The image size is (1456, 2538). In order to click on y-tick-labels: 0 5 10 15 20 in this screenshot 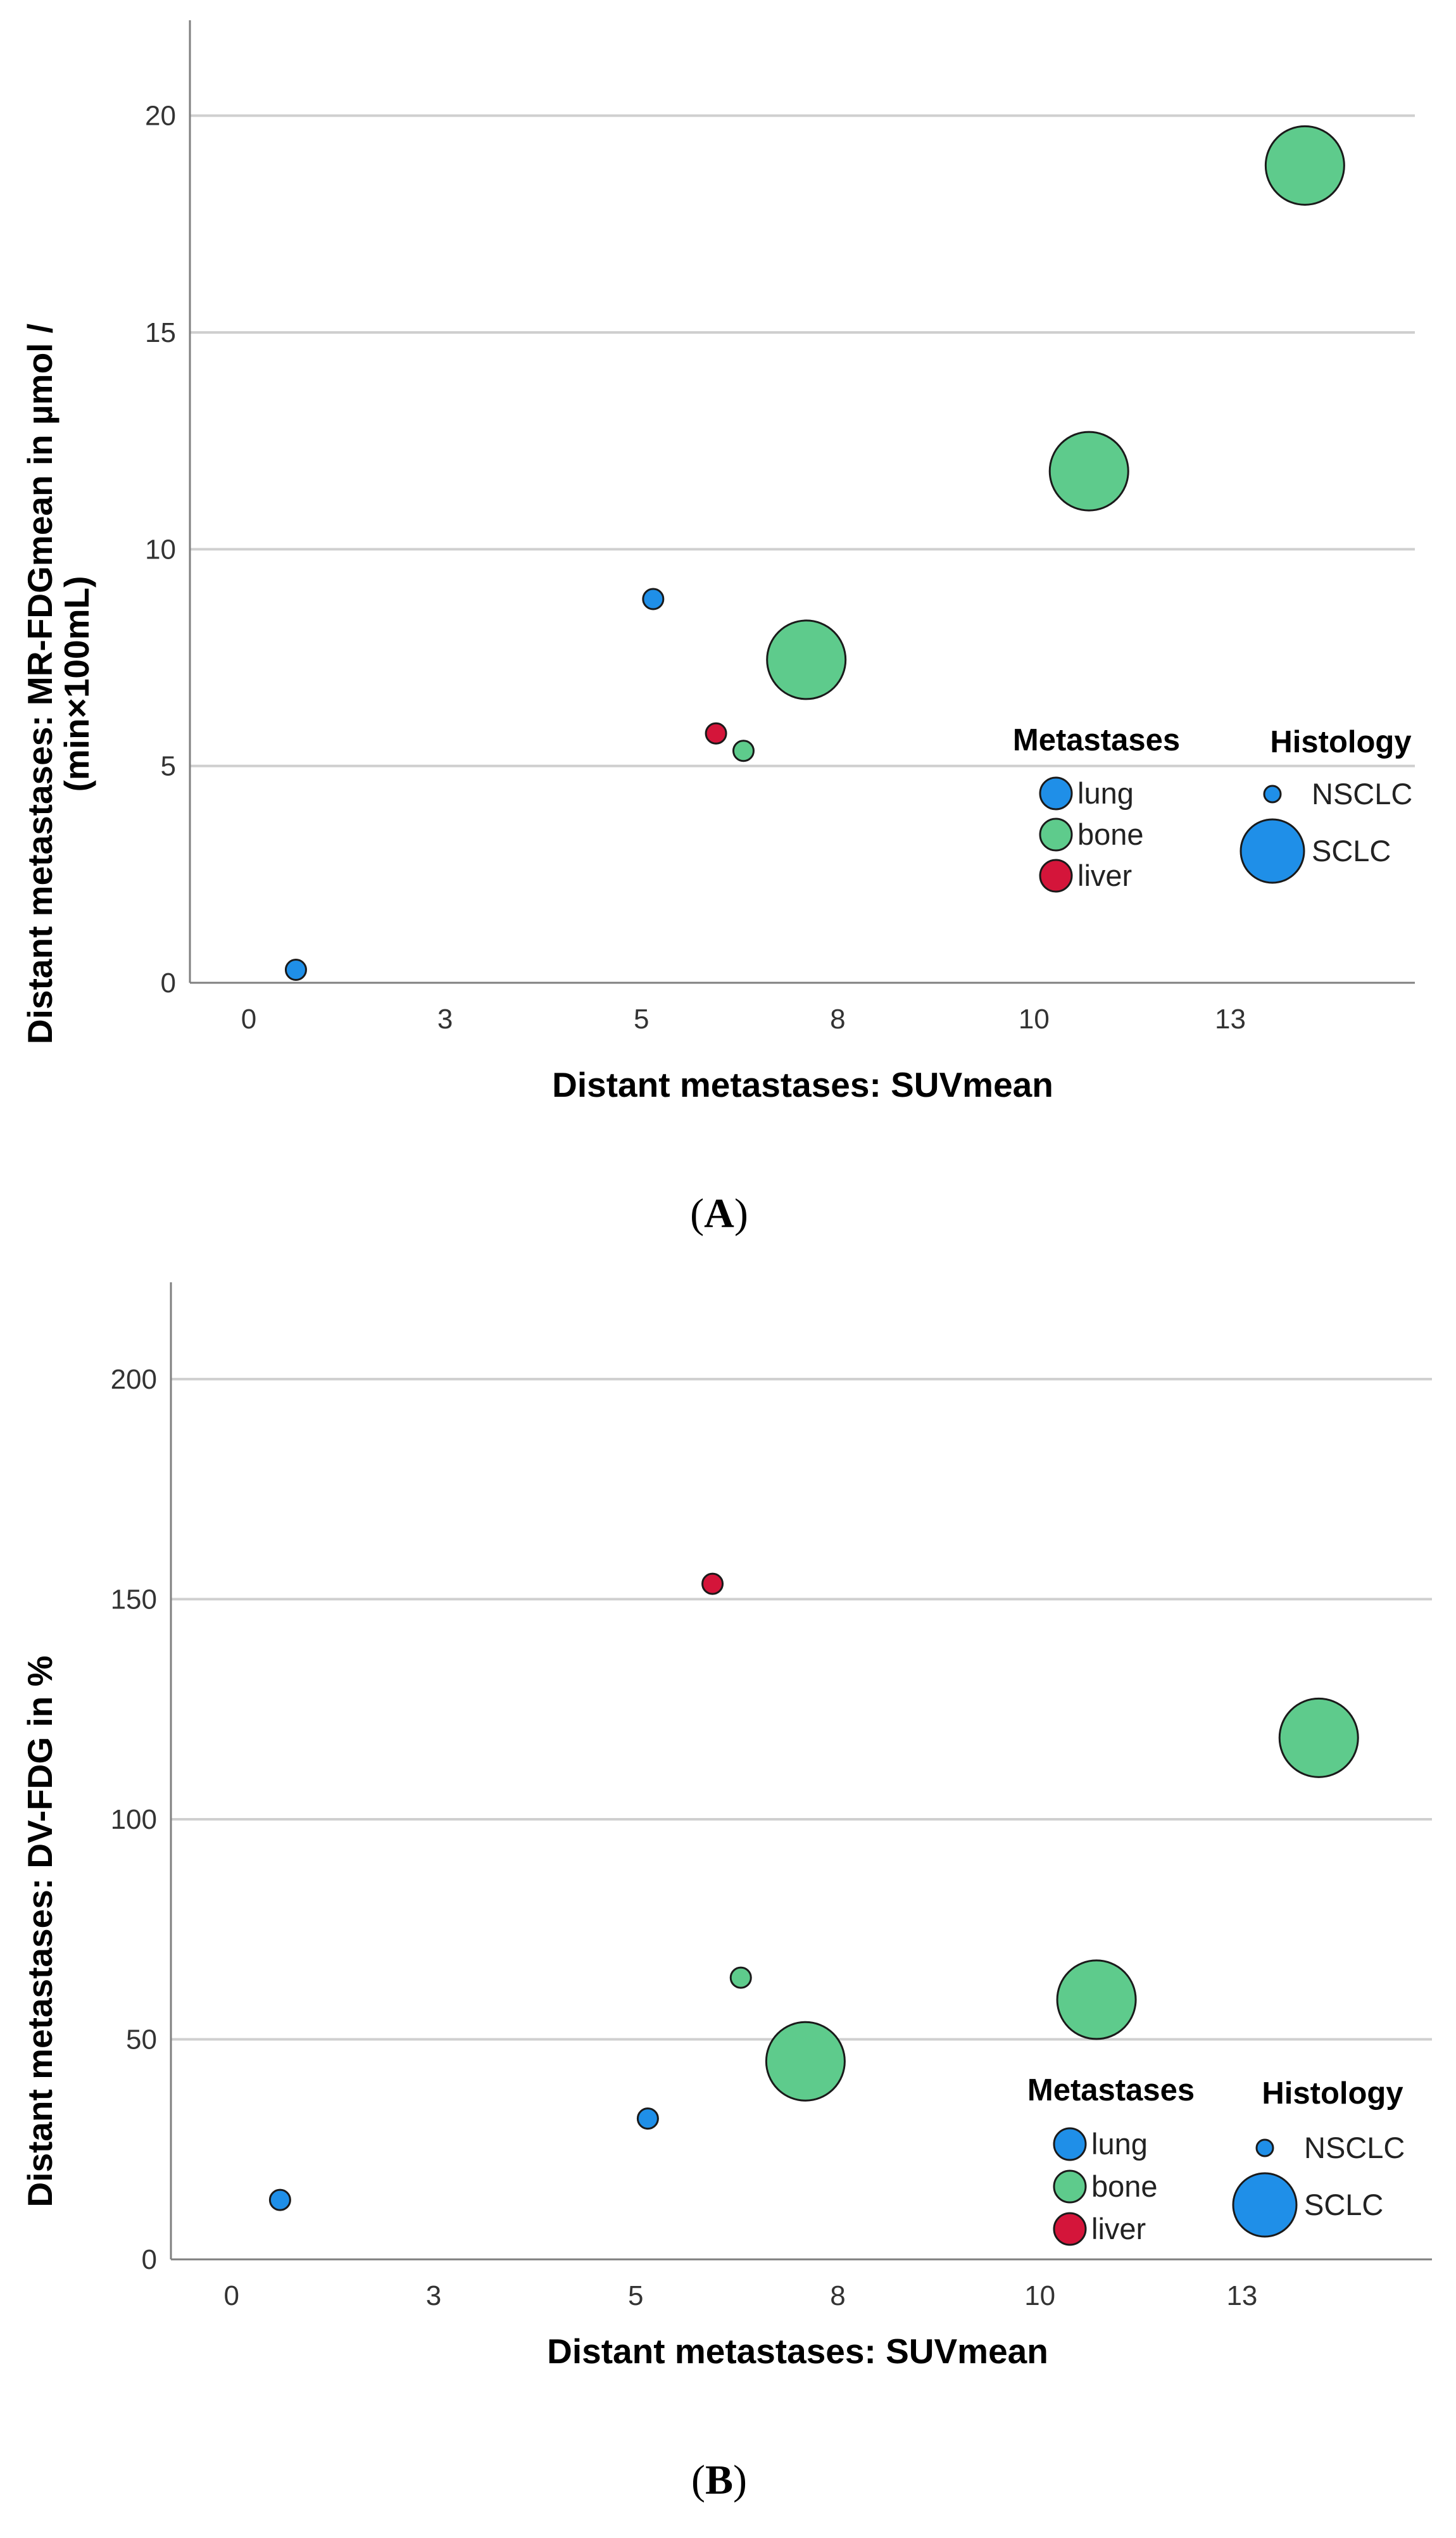, I will do `click(160, 550)`.